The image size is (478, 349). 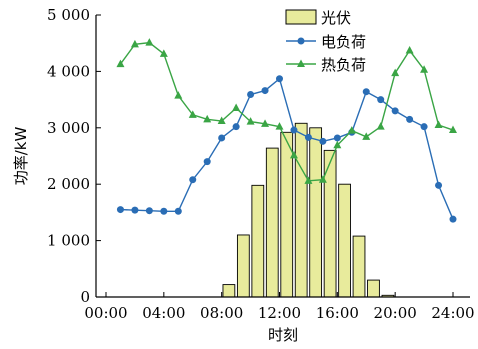 I want to click on y-tick-label: 2 000, so click(x=68, y=184).